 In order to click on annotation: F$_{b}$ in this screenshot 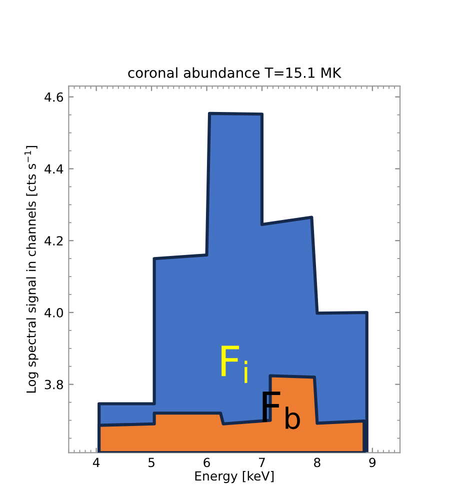, I will do `click(281, 411)`.